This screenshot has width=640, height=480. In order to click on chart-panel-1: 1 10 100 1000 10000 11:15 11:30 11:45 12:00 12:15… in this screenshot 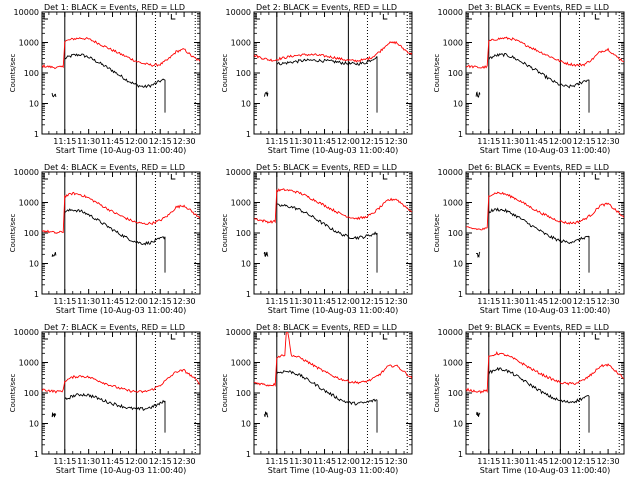, I will do `click(105, 79)`.